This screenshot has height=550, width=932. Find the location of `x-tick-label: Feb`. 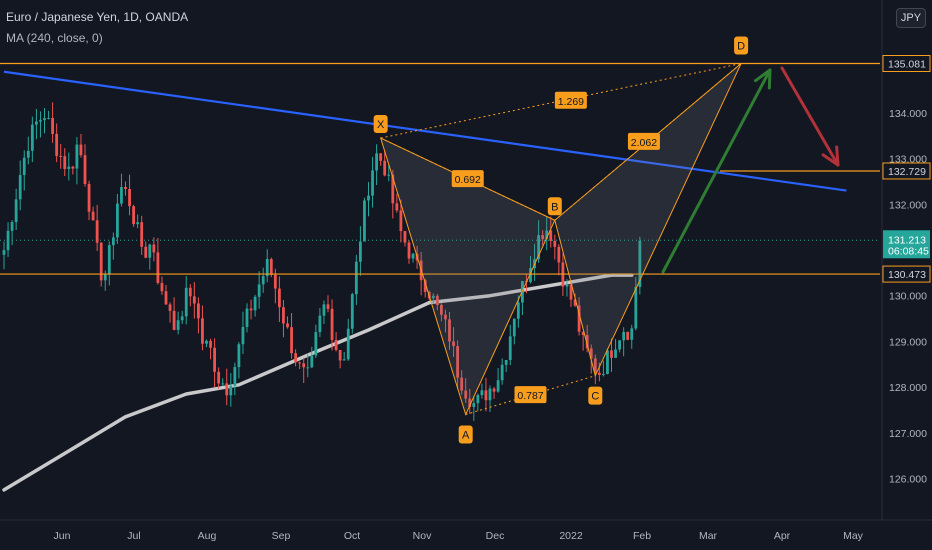

x-tick-label: Feb is located at coordinates (642, 536).